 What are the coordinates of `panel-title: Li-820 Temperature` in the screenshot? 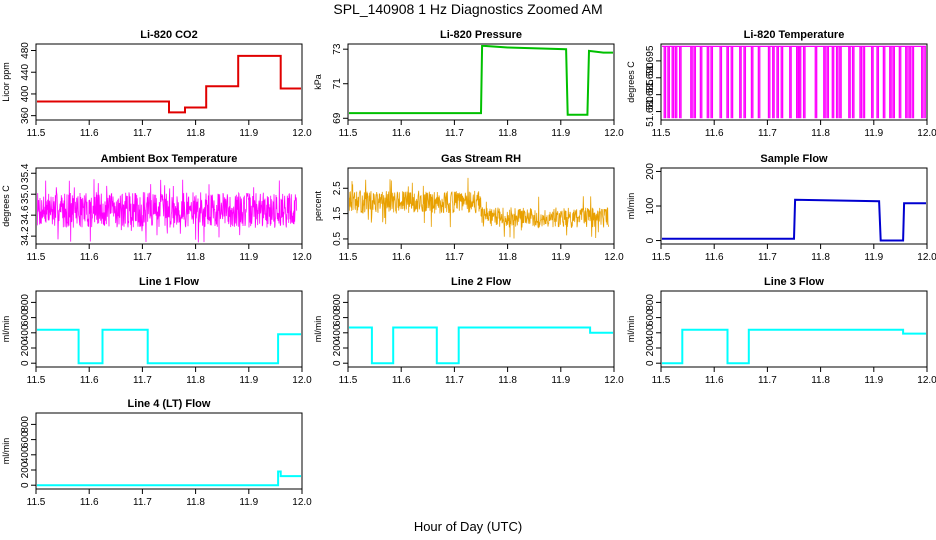 It's located at (794, 35).